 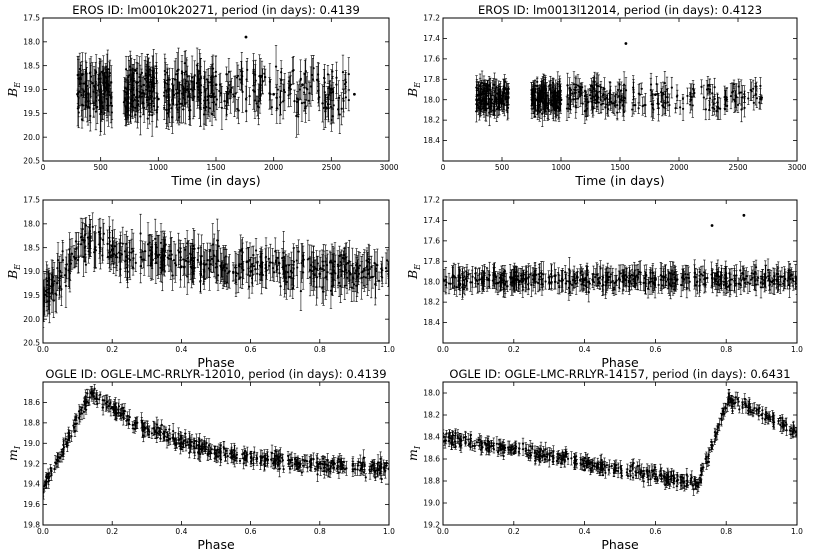 I want to click on y-tick-label: 18.5, so click(x=31, y=65).